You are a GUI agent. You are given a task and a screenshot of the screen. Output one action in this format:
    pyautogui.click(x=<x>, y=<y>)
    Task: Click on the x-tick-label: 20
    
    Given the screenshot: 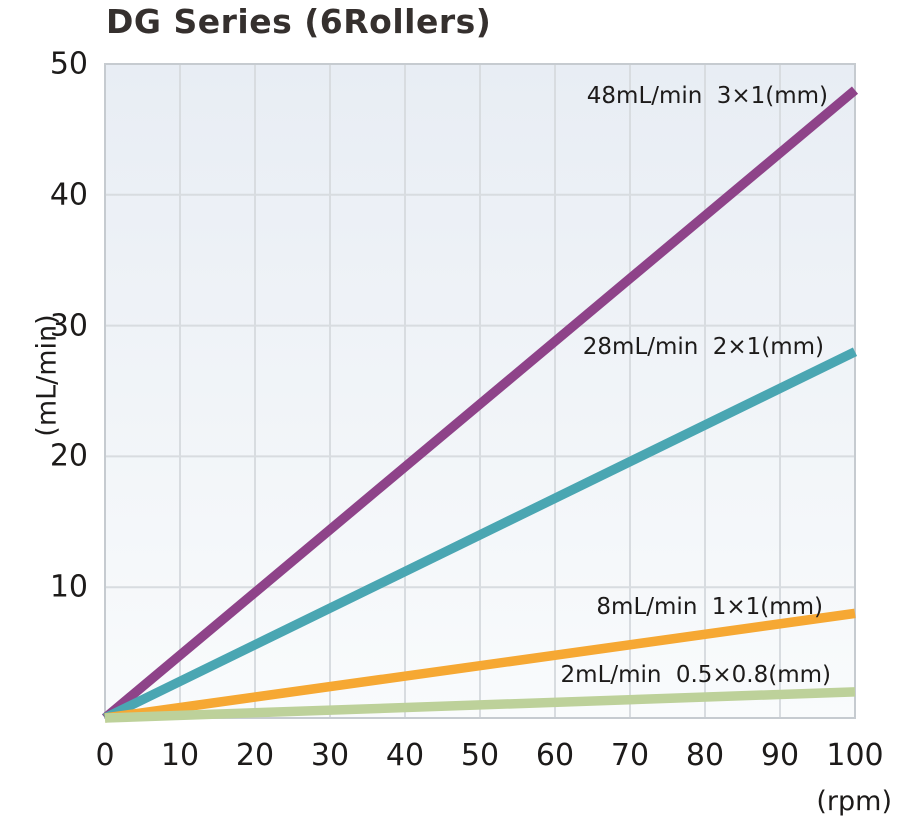 What is the action you would take?
    pyautogui.click(x=255, y=755)
    